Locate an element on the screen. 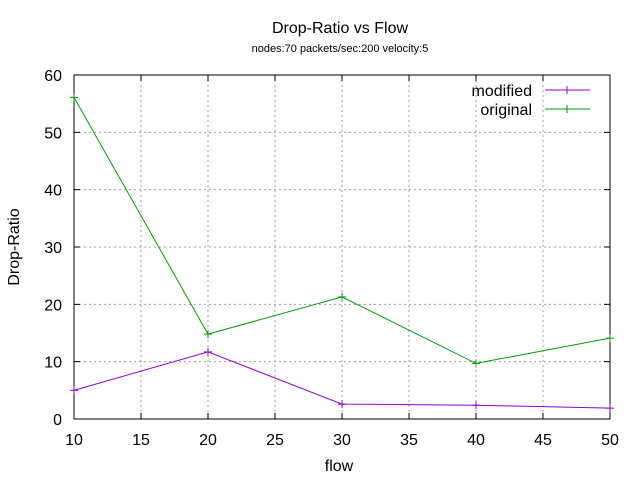 This screenshot has height=480, width=640. y-tick-label: 60 is located at coordinates (53, 76).